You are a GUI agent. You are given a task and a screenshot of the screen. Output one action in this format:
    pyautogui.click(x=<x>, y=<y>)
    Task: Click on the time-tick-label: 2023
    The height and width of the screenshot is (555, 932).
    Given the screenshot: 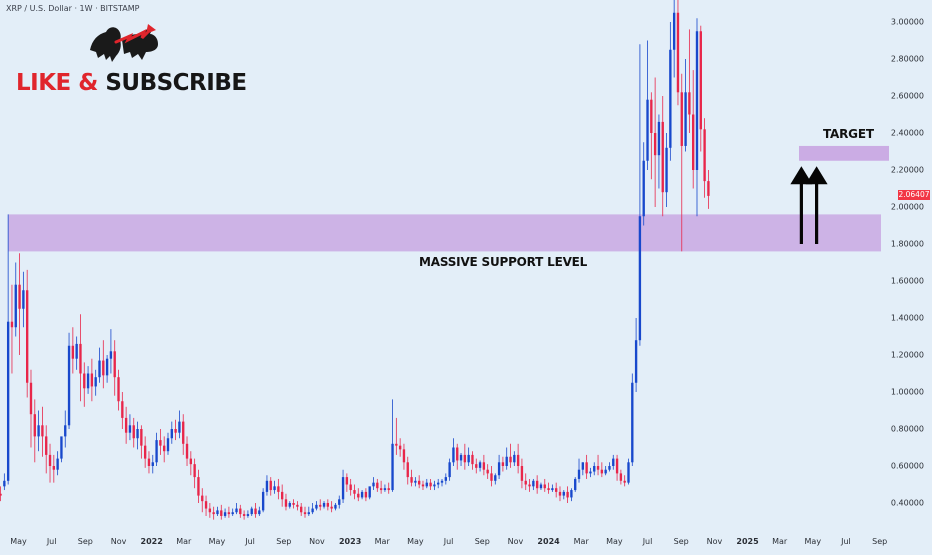 What is the action you would take?
    pyautogui.click(x=350, y=541)
    